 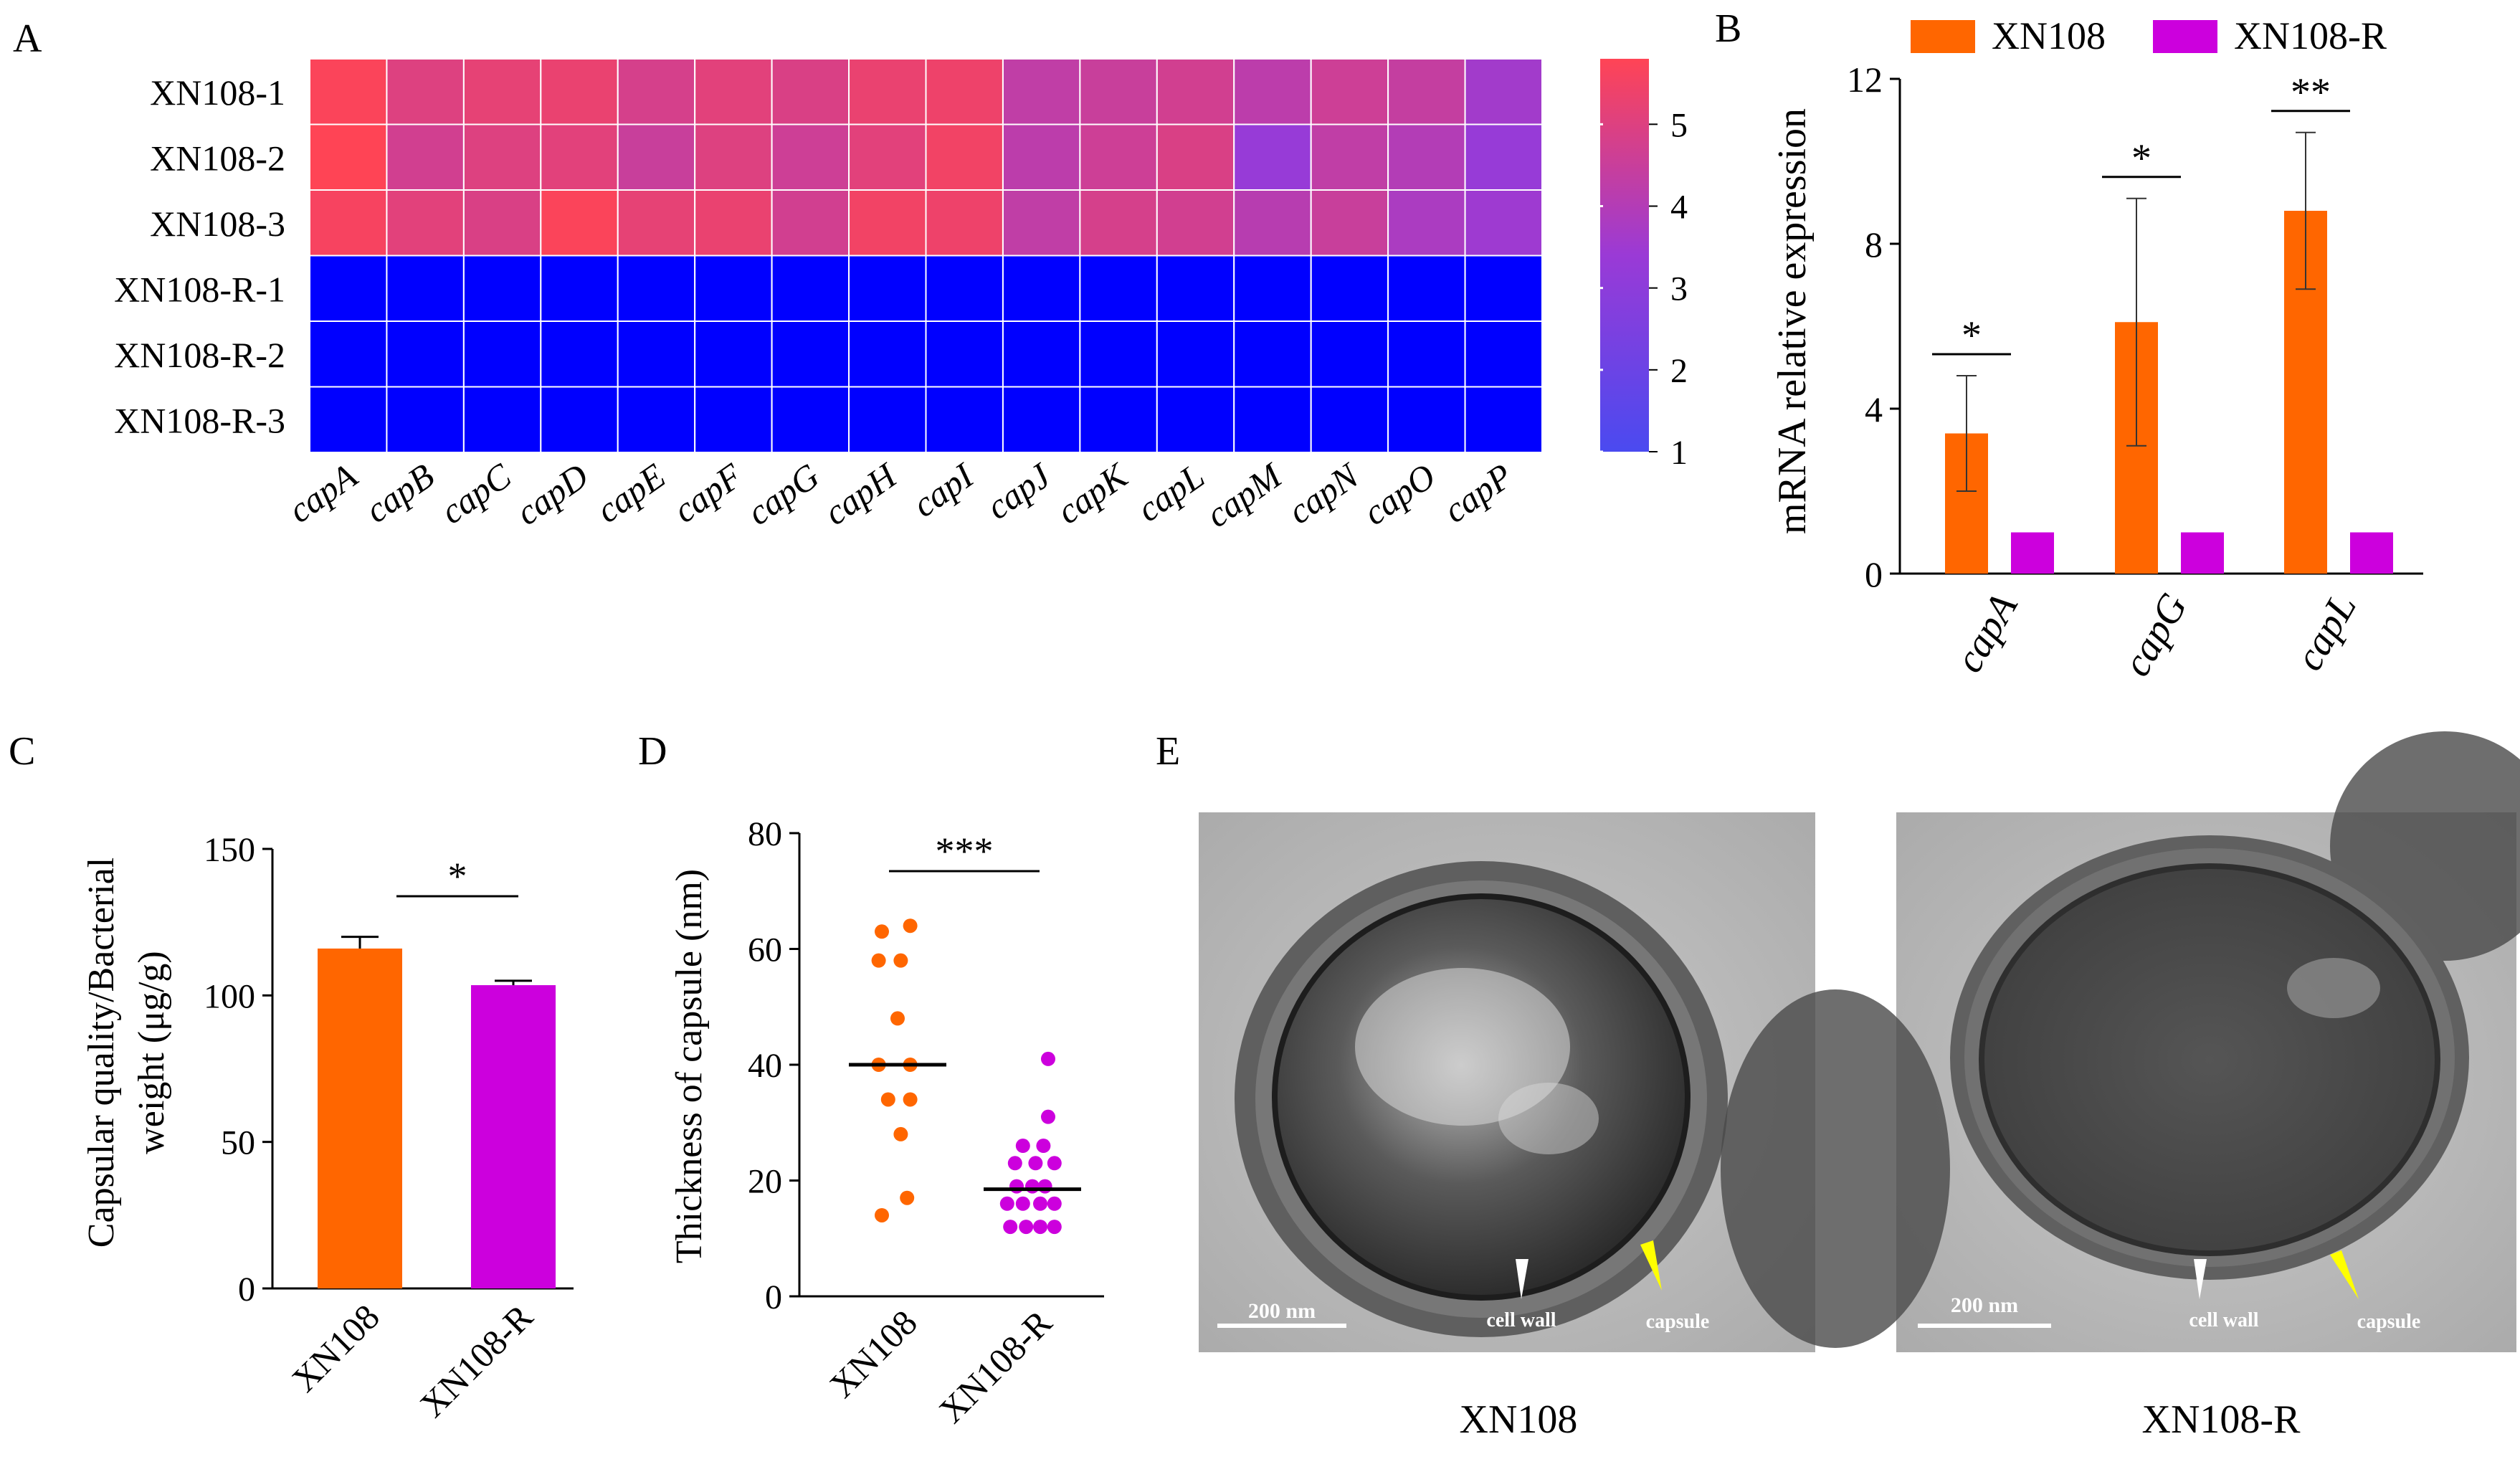 What do you see at coordinates (1679, 208) in the screenshot?
I see `colorbar-tick-label: 4` at bounding box center [1679, 208].